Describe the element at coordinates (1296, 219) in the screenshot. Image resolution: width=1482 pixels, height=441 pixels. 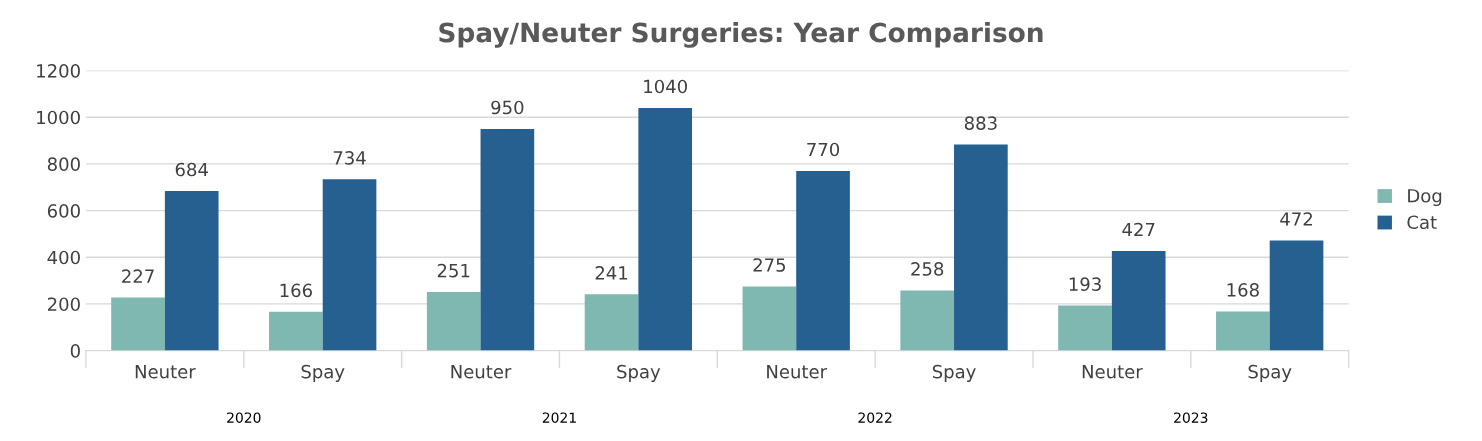
I see `data-label: 472` at that location.